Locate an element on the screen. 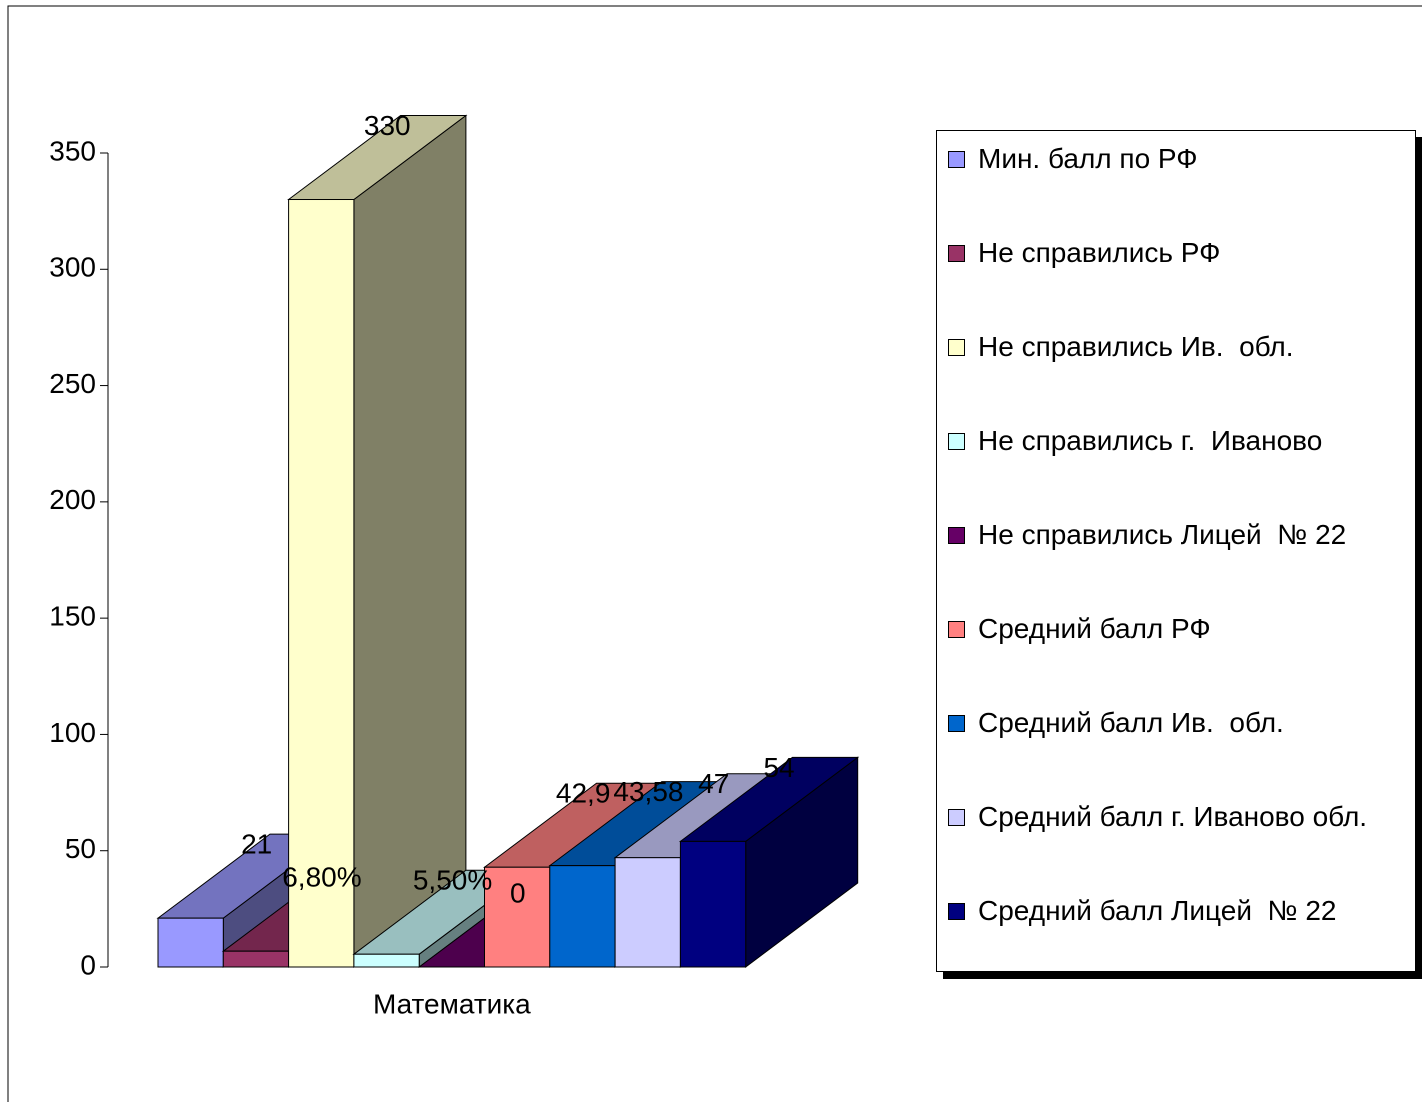  y-tick-label: 0 is located at coordinates (88, 964).